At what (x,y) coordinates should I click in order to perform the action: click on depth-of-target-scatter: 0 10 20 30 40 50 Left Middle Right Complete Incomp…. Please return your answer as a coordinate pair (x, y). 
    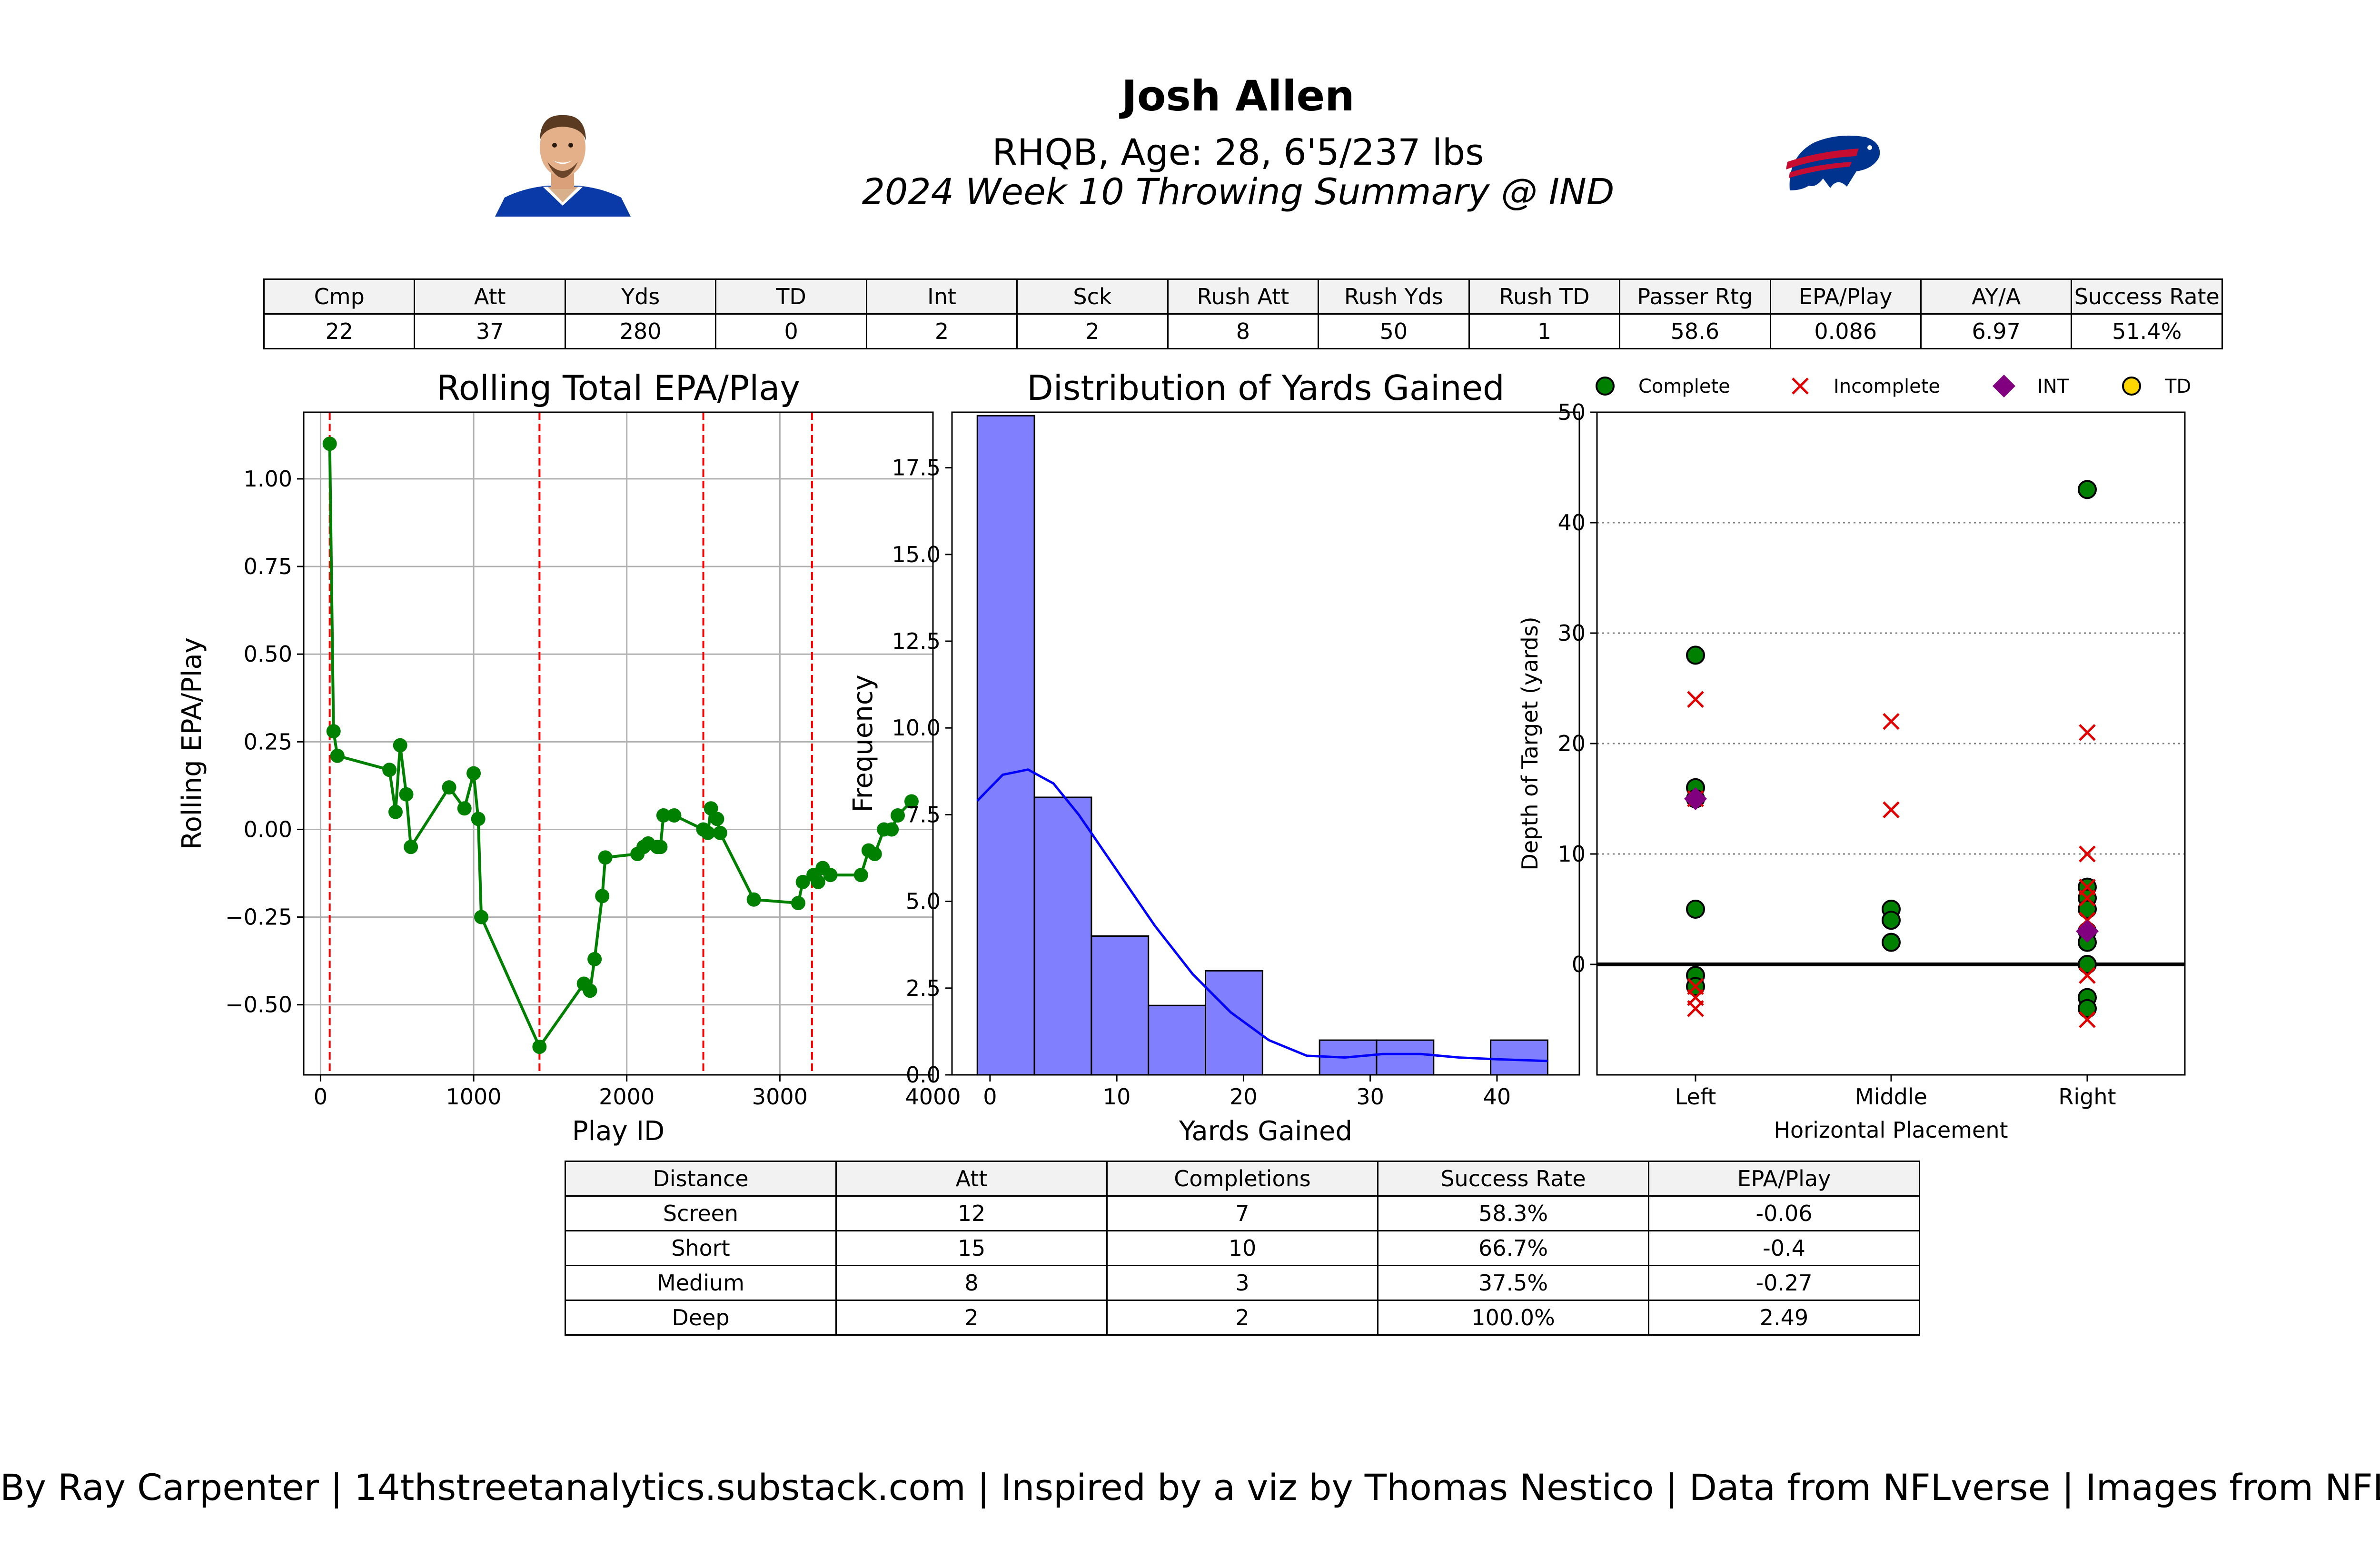
    Looking at the image, I should click on (1854, 759).